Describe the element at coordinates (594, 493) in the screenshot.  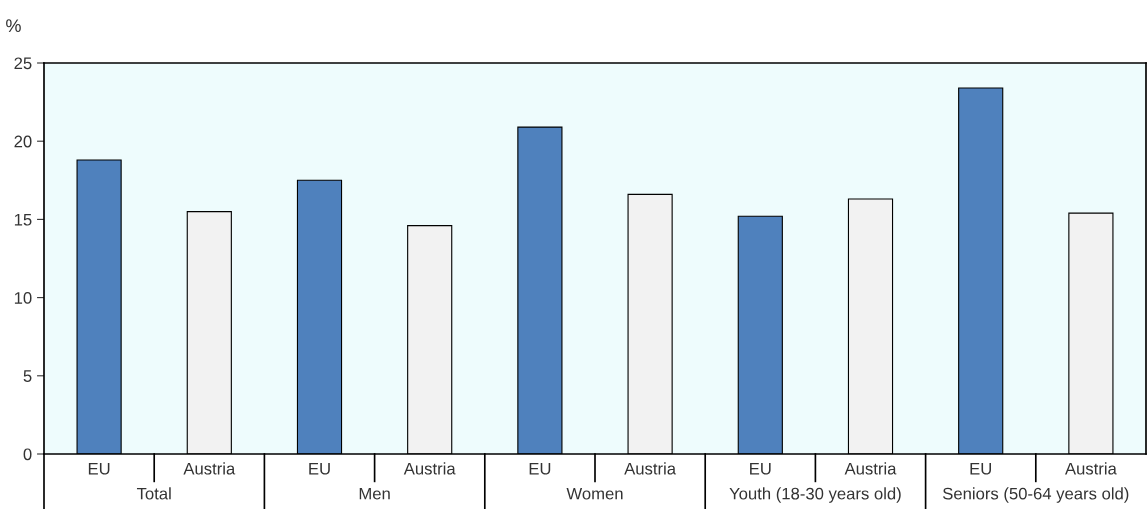
I see `text: Women` at that location.